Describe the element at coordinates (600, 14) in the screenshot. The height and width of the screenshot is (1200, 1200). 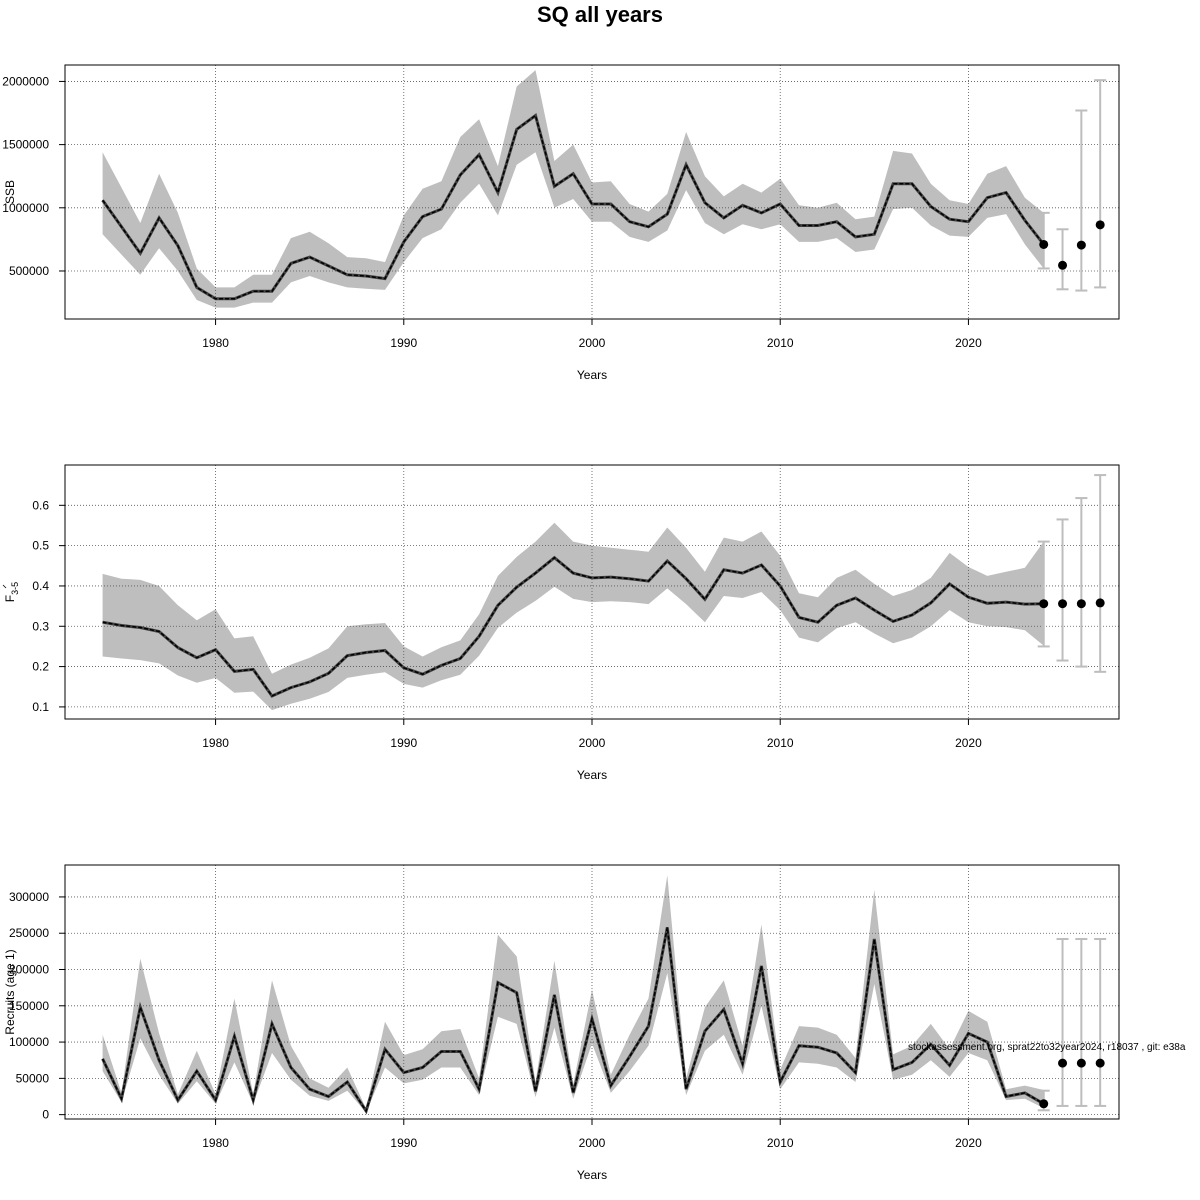
I see `chart-title: SQ all years` at that location.